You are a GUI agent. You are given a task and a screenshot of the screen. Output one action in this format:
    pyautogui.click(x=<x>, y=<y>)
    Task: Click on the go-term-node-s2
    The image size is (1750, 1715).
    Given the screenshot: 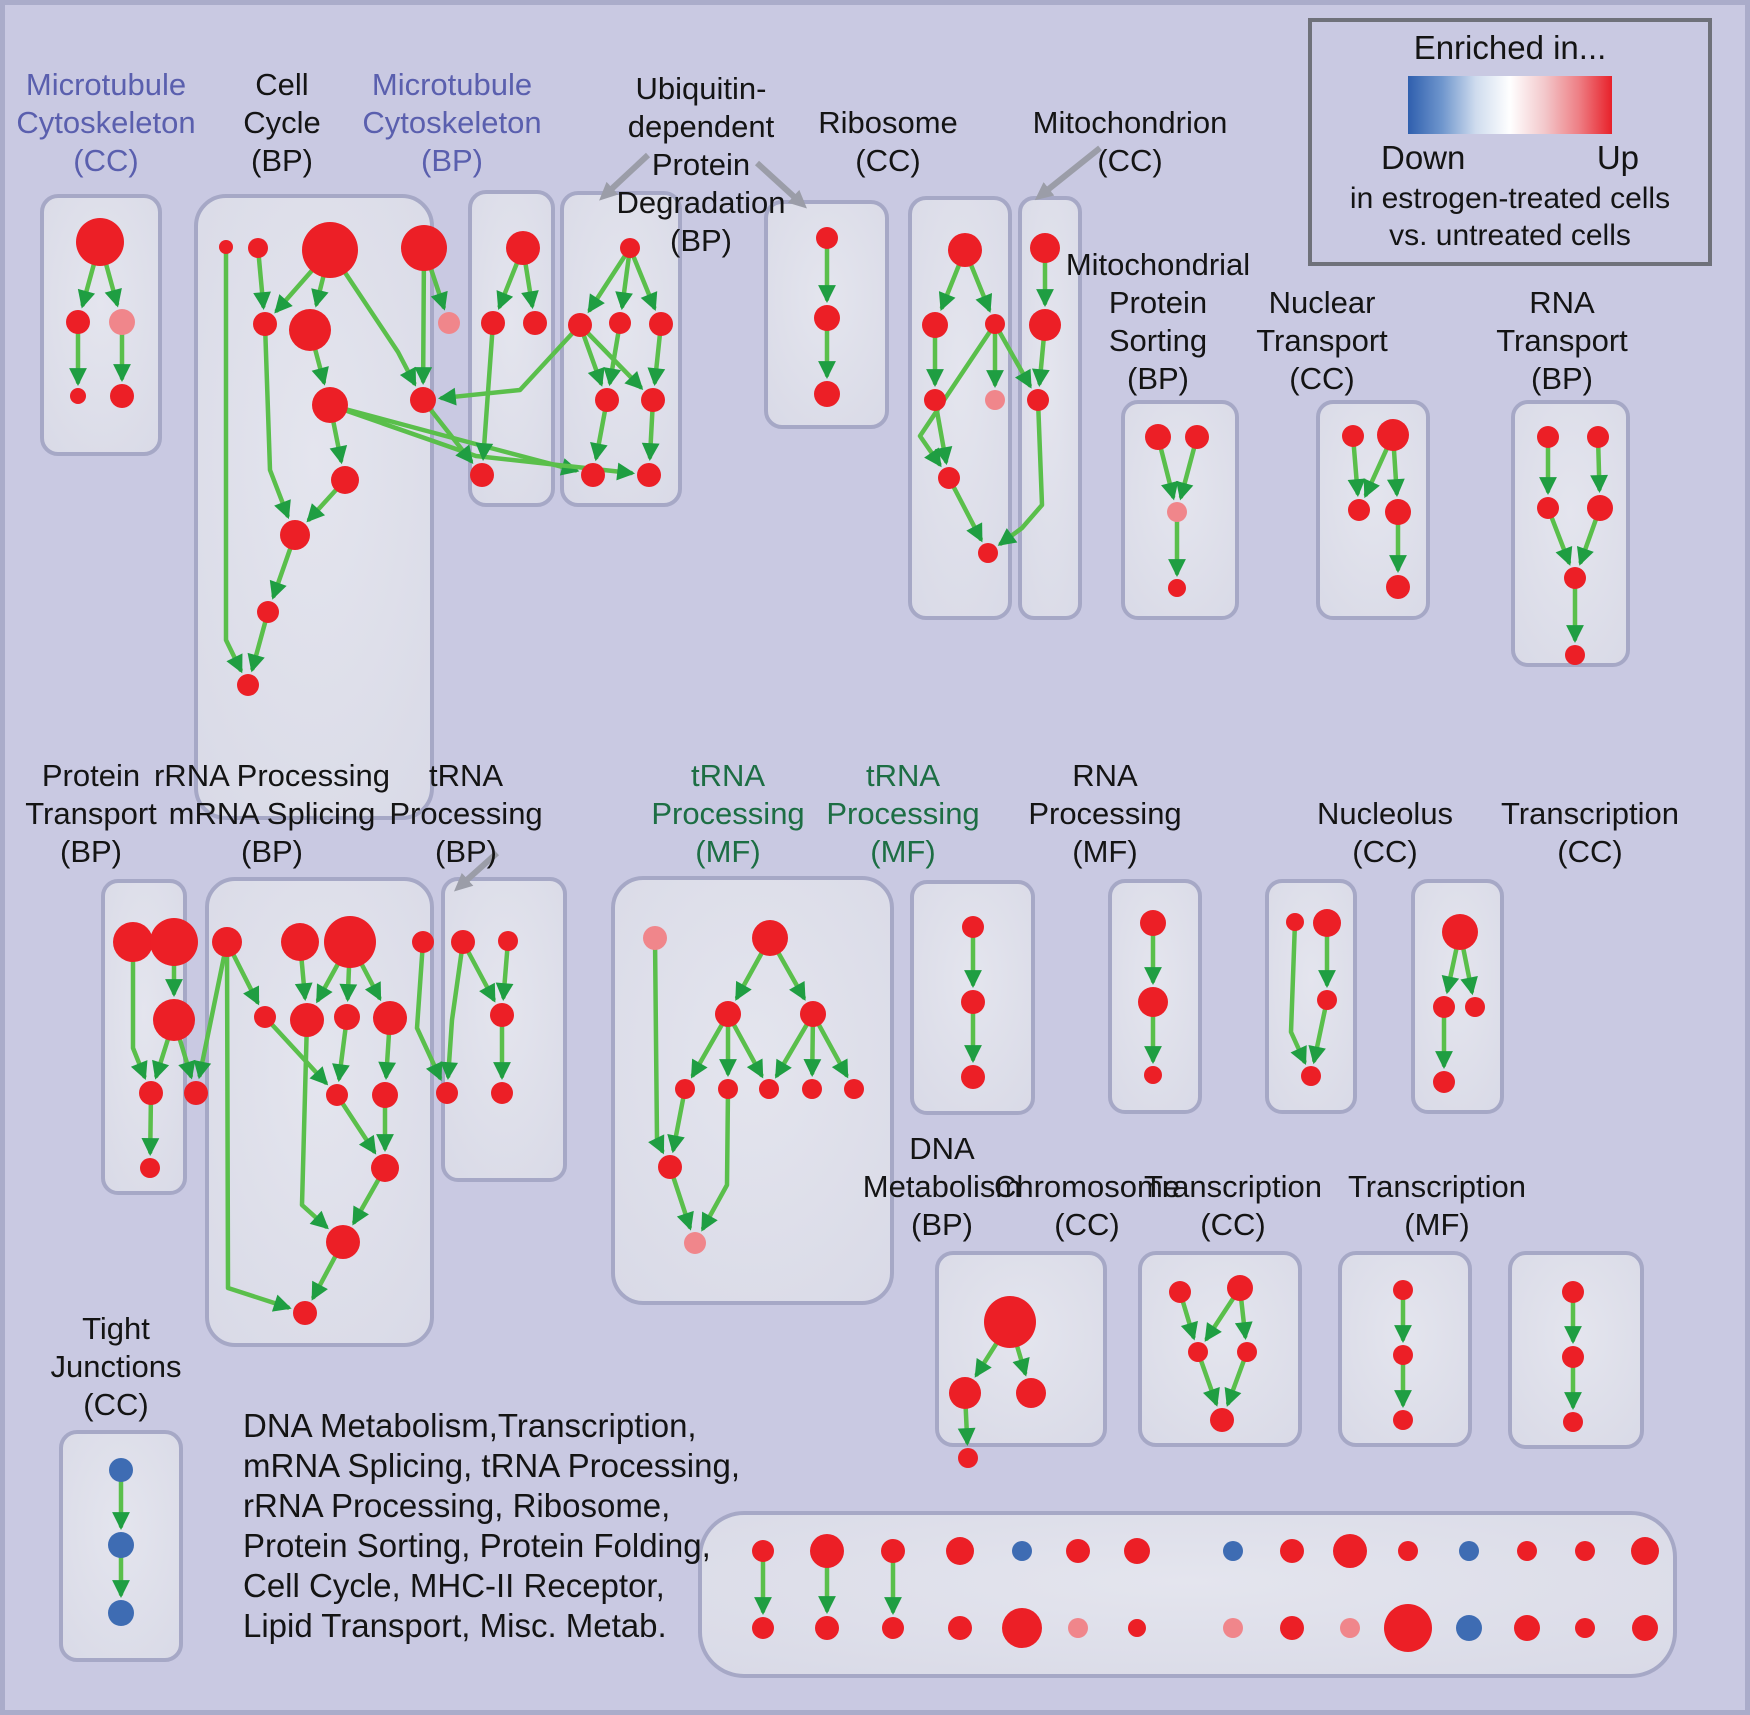 What is the action you would take?
    pyautogui.click(x=1197, y=437)
    